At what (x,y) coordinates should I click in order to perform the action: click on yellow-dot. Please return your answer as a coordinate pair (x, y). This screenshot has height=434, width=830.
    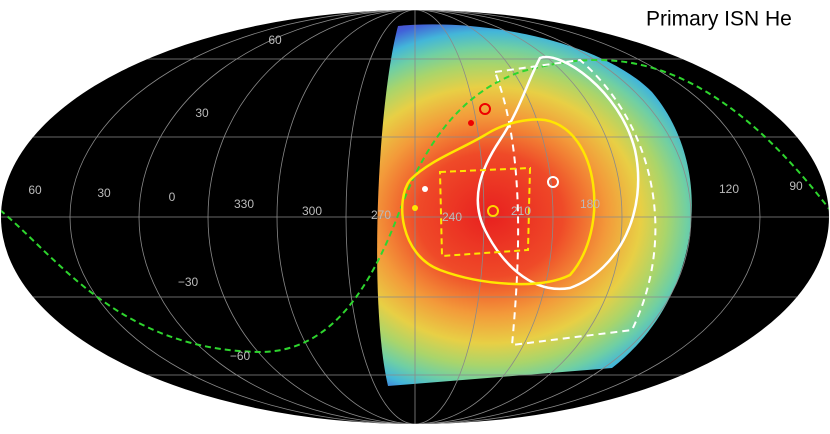
    Looking at the image, I should click on (415, 208).